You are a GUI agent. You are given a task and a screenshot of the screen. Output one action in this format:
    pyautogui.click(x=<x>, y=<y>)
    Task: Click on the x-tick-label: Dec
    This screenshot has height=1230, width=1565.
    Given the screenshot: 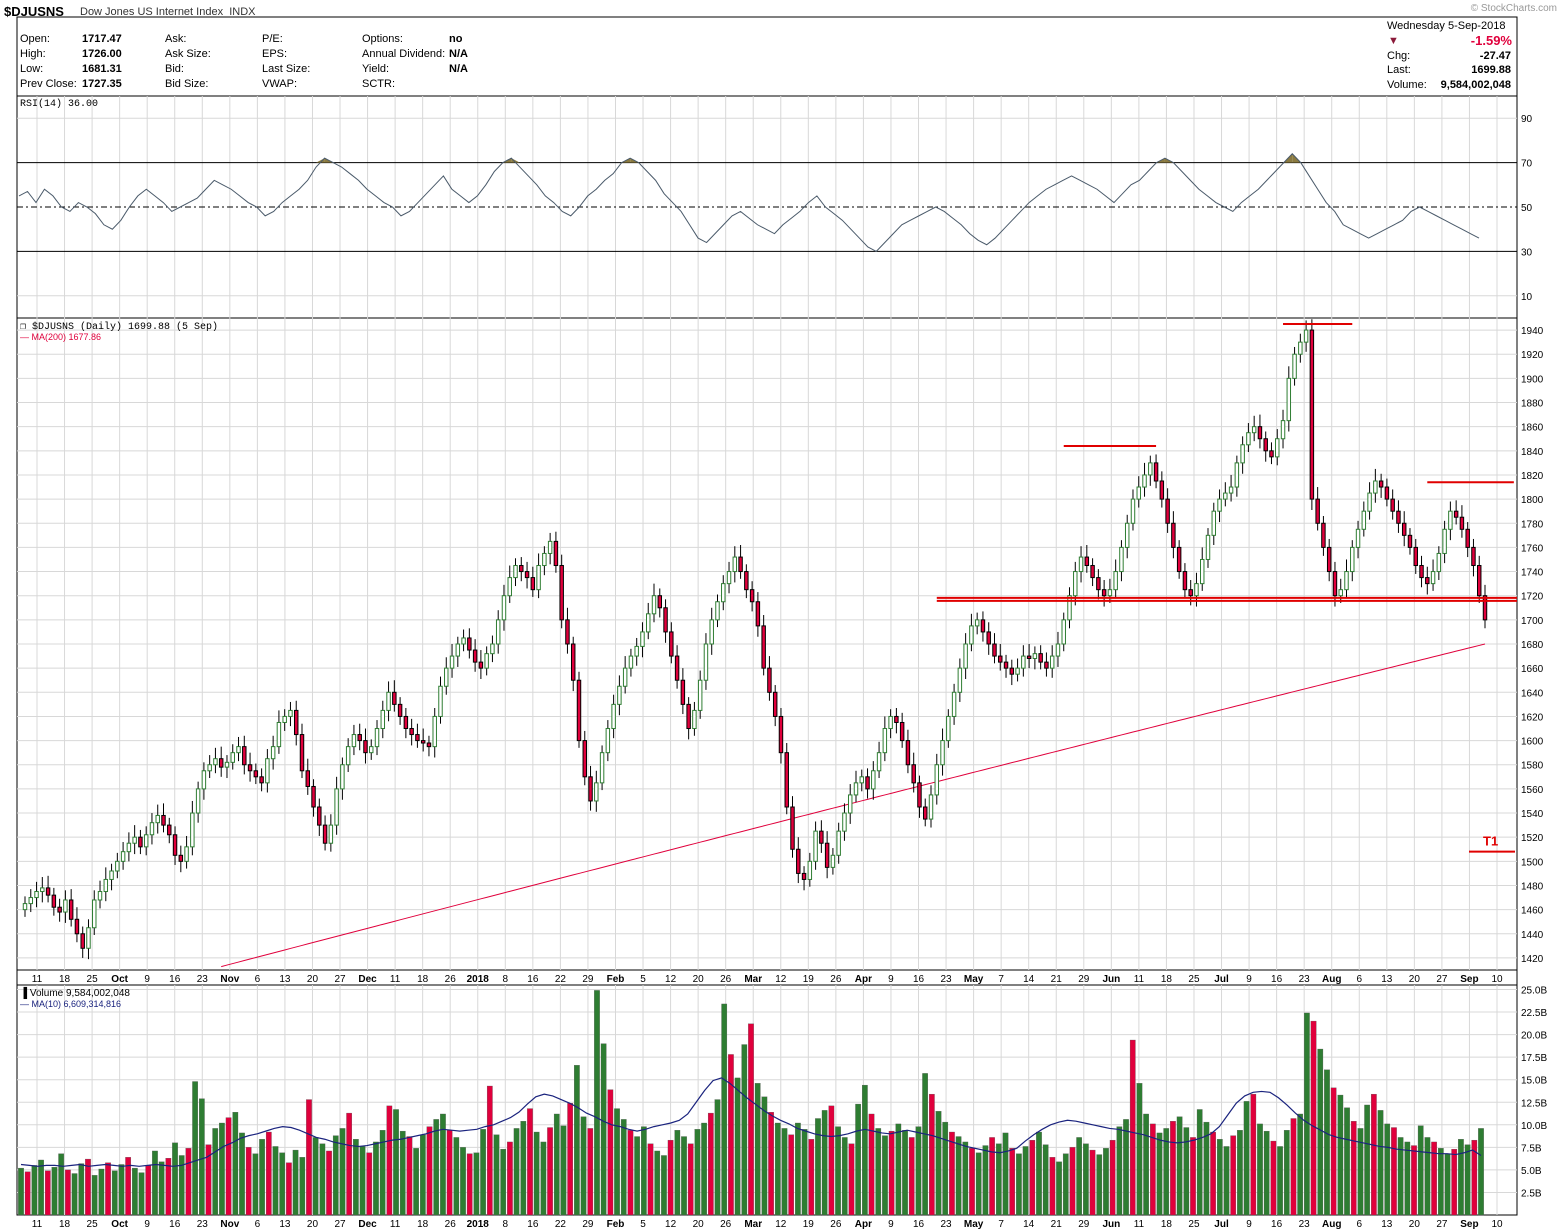 What is the action you would take?
    pyautogui.click(x=367, y=1224)
    